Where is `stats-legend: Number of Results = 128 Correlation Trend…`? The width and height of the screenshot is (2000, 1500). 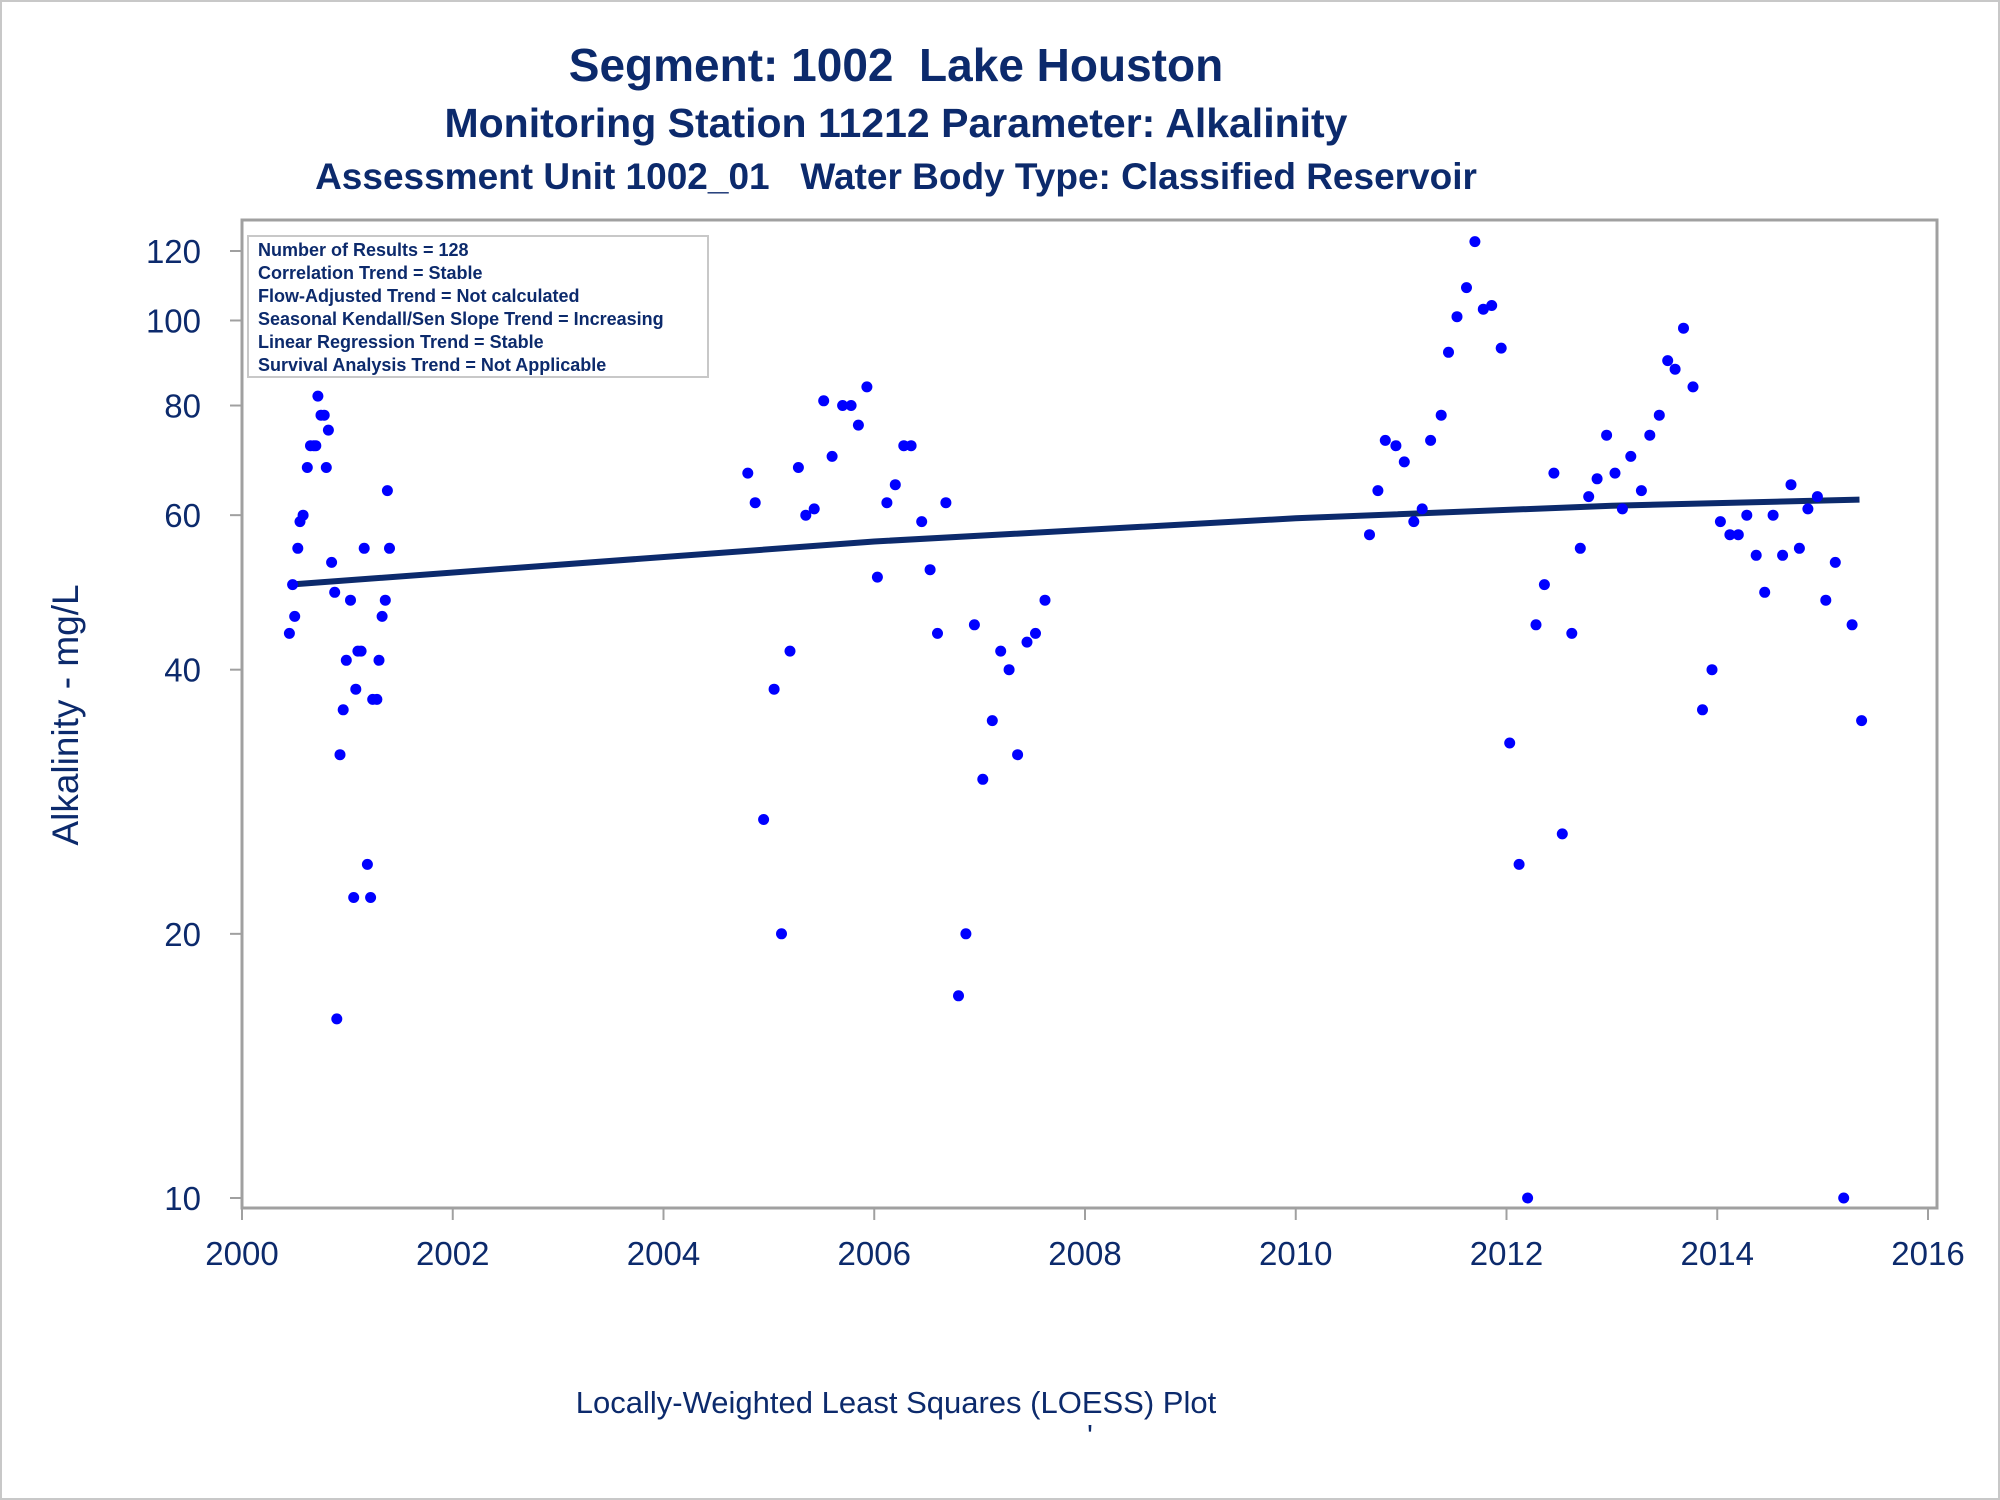
stats-legend: Number of Results = 128 Correlation Trend… is located at coordinates (478, 306).